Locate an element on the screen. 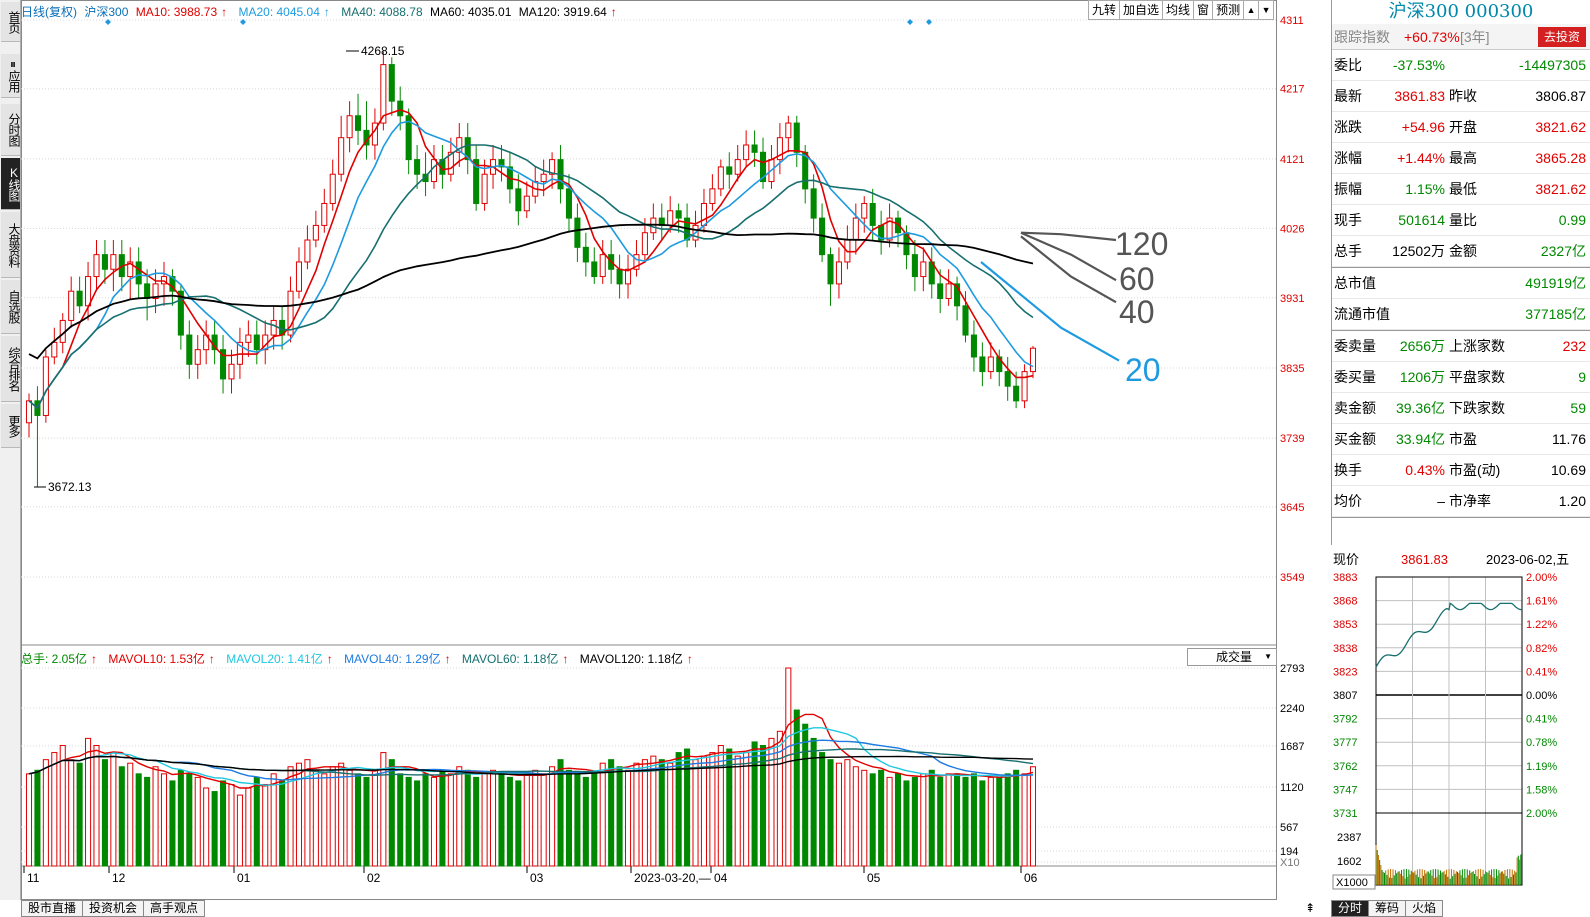 The height and width of the screenshot is (917, 1590). ma20-projection is located at coordinates (1050, 311).